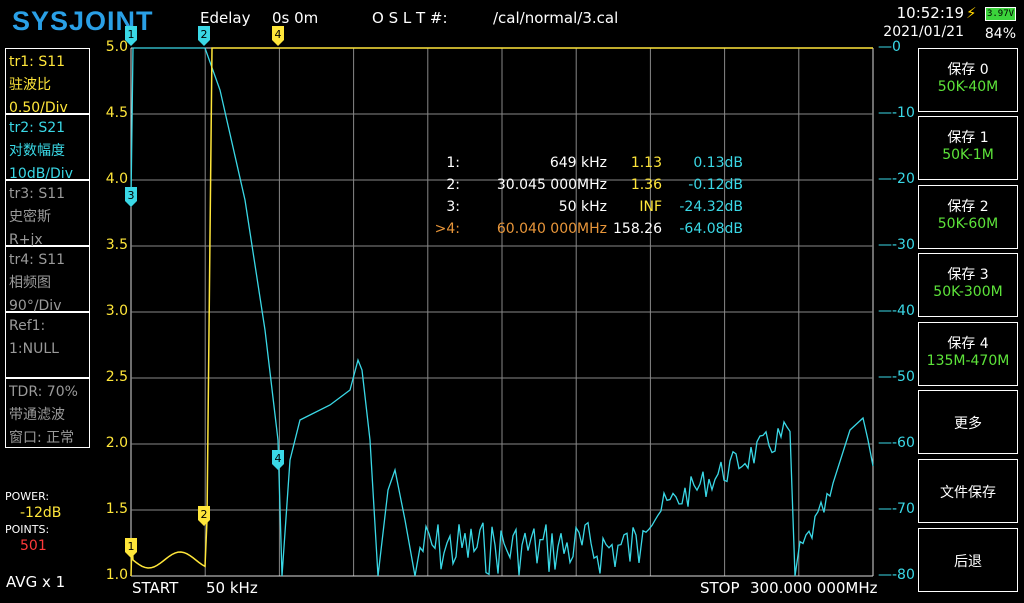 This screenshot has height=603, width=1024. What do you see at coordinates (30, 85) in the screenshot?
I see `trace-format: 驻波比` at bounding box center [30, 85].